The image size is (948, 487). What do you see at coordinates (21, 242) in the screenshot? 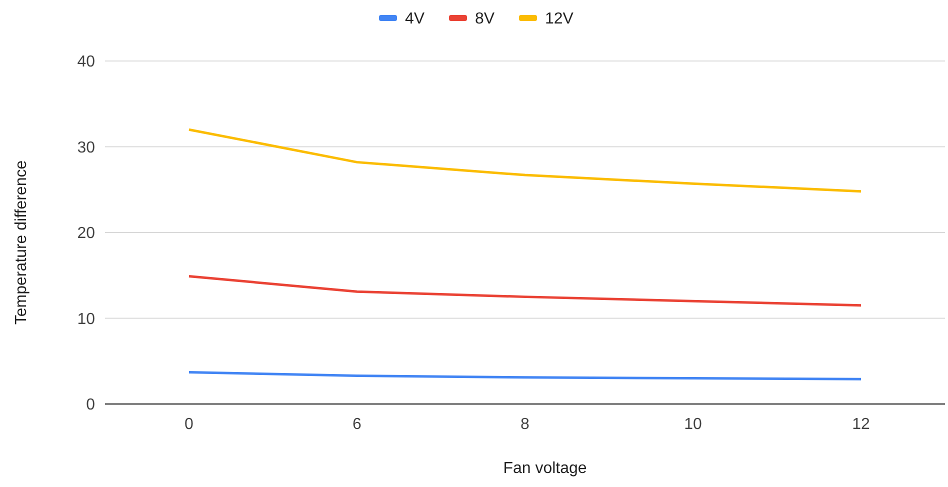
I see `y-axis-title: Temperature difference` at bounding box center [21, 242].